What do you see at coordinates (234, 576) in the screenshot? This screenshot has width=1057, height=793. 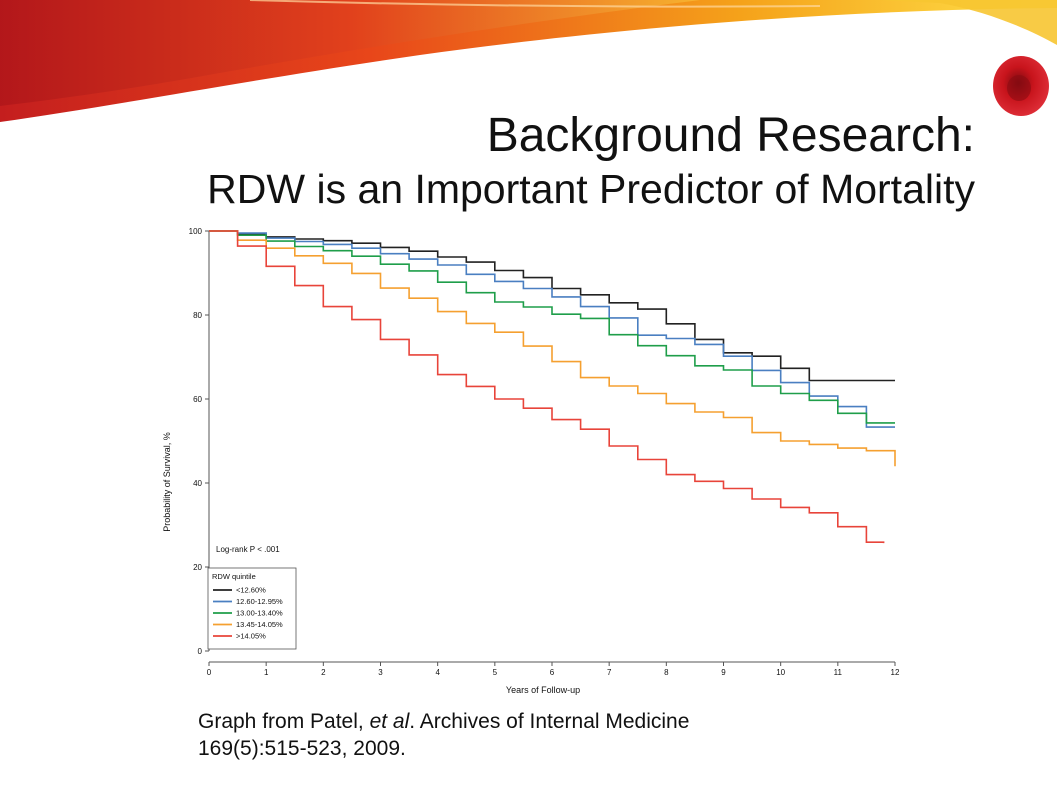 I see `legend-title: RDW quintile` at bounding box center [234, 576].